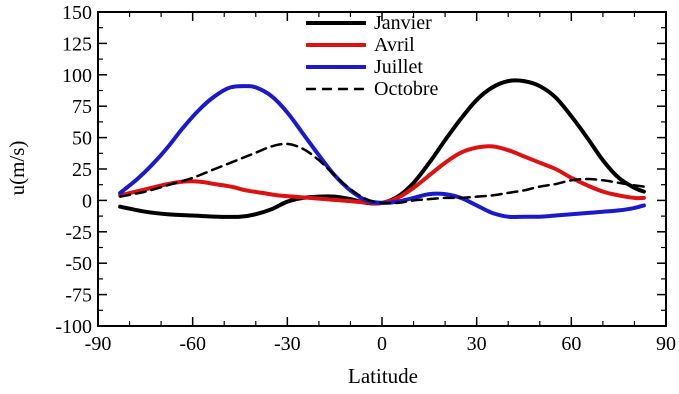 The image size is (679, 394). Describe the element at coordinates (17, 168) in the screenshot. I see `y-axis-title: u(m/s)` at that location.